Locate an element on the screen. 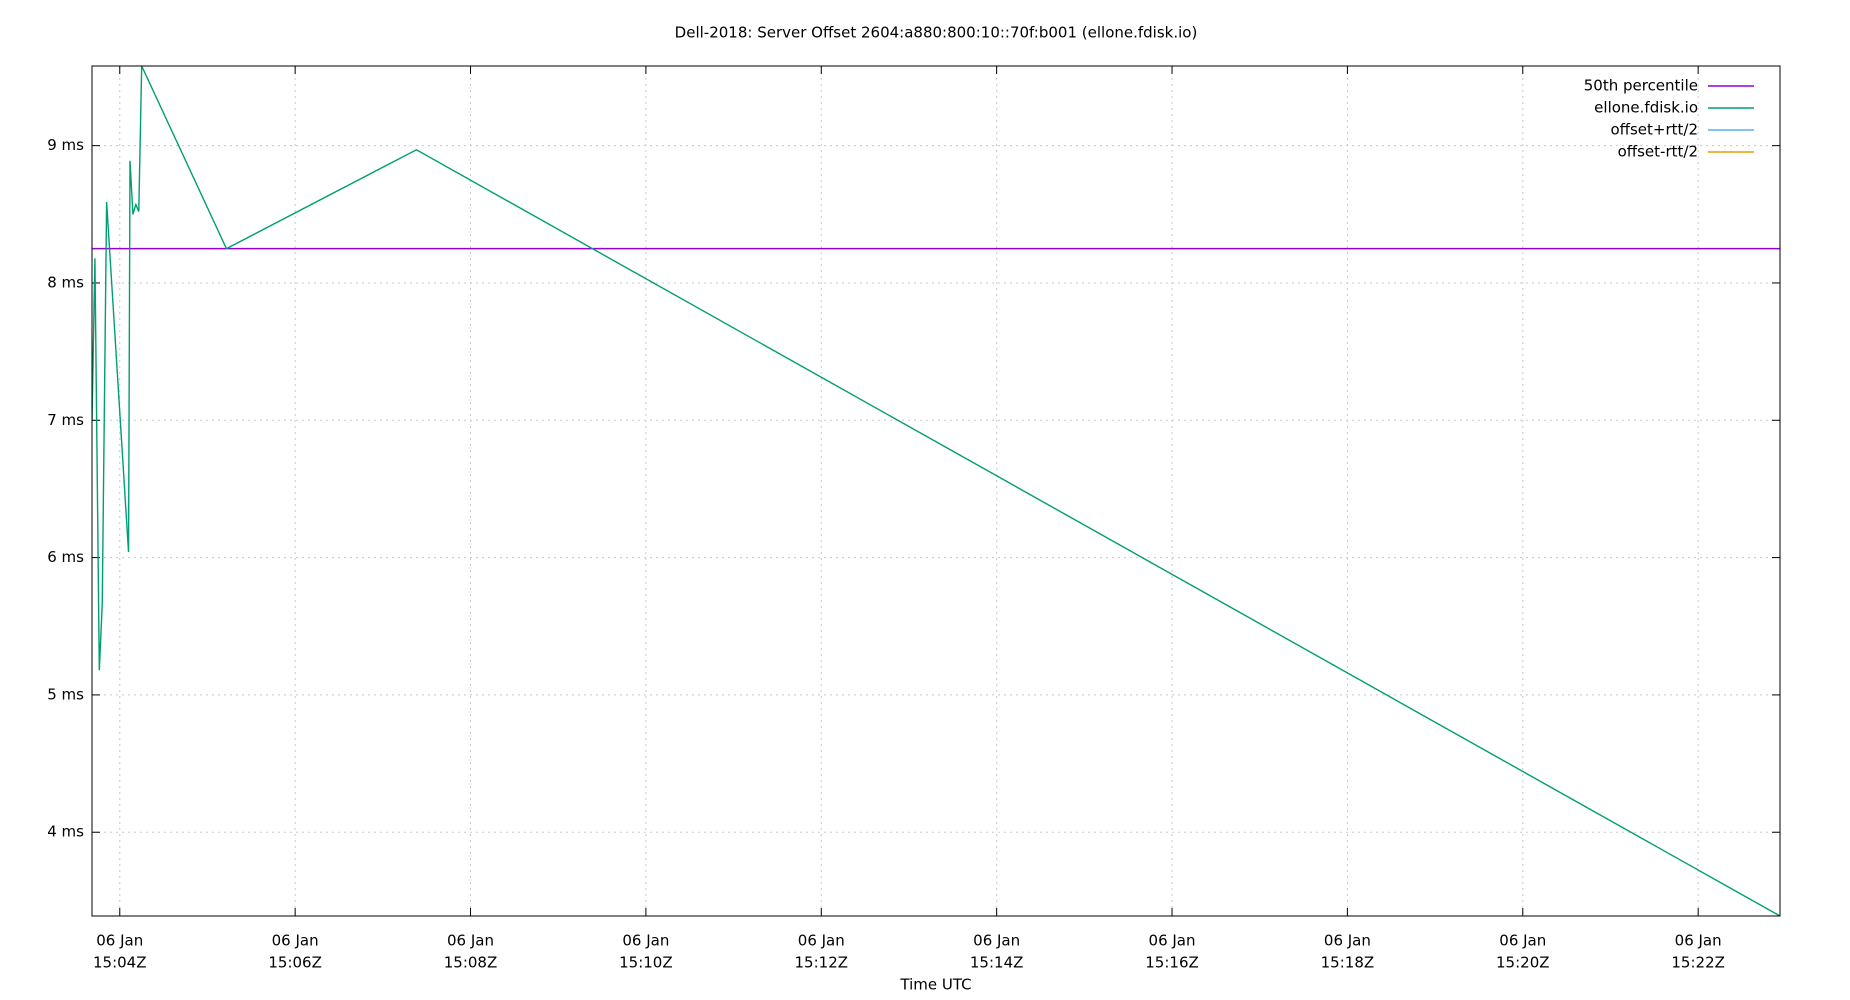  x-axis-label: Time UTC is located at coordinates (935, 985).